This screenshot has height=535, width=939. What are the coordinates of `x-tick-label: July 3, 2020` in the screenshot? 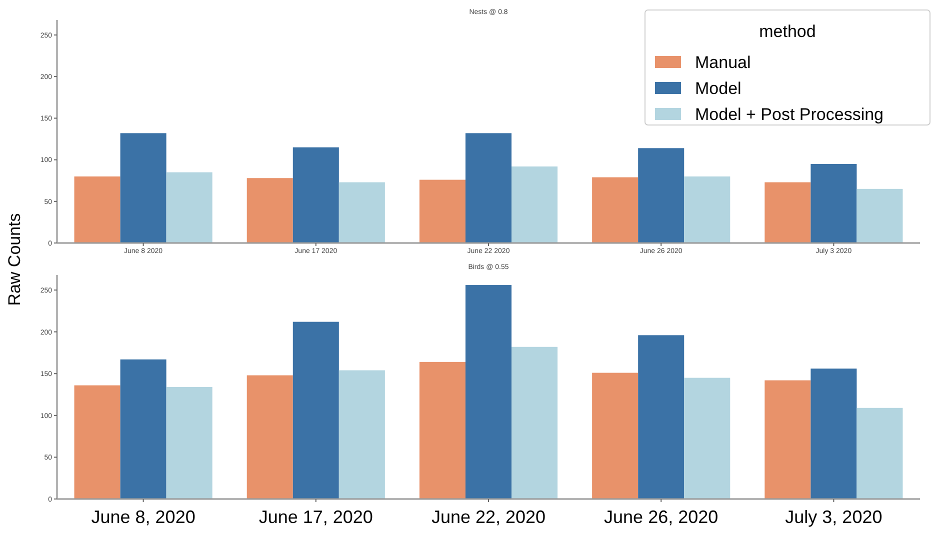 It's located at (833, 517).